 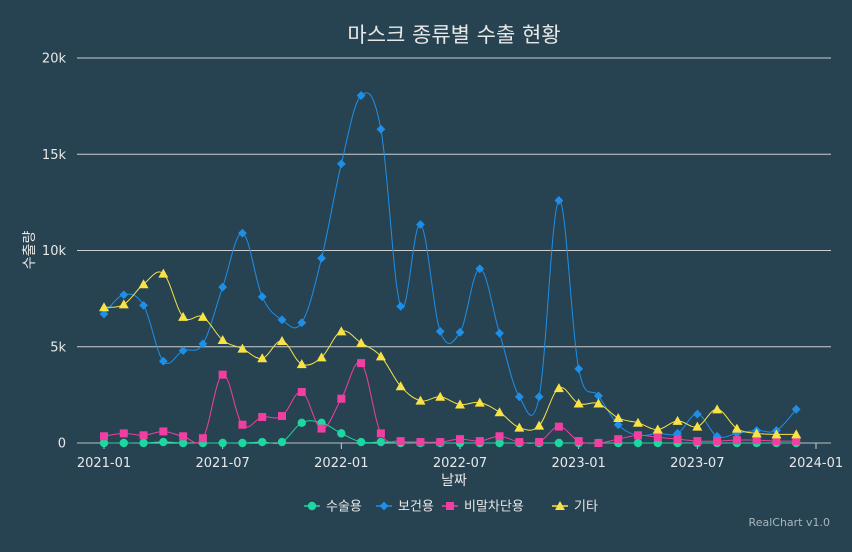 I want to click on legend-item: 기타, so click(x=575, y=507).